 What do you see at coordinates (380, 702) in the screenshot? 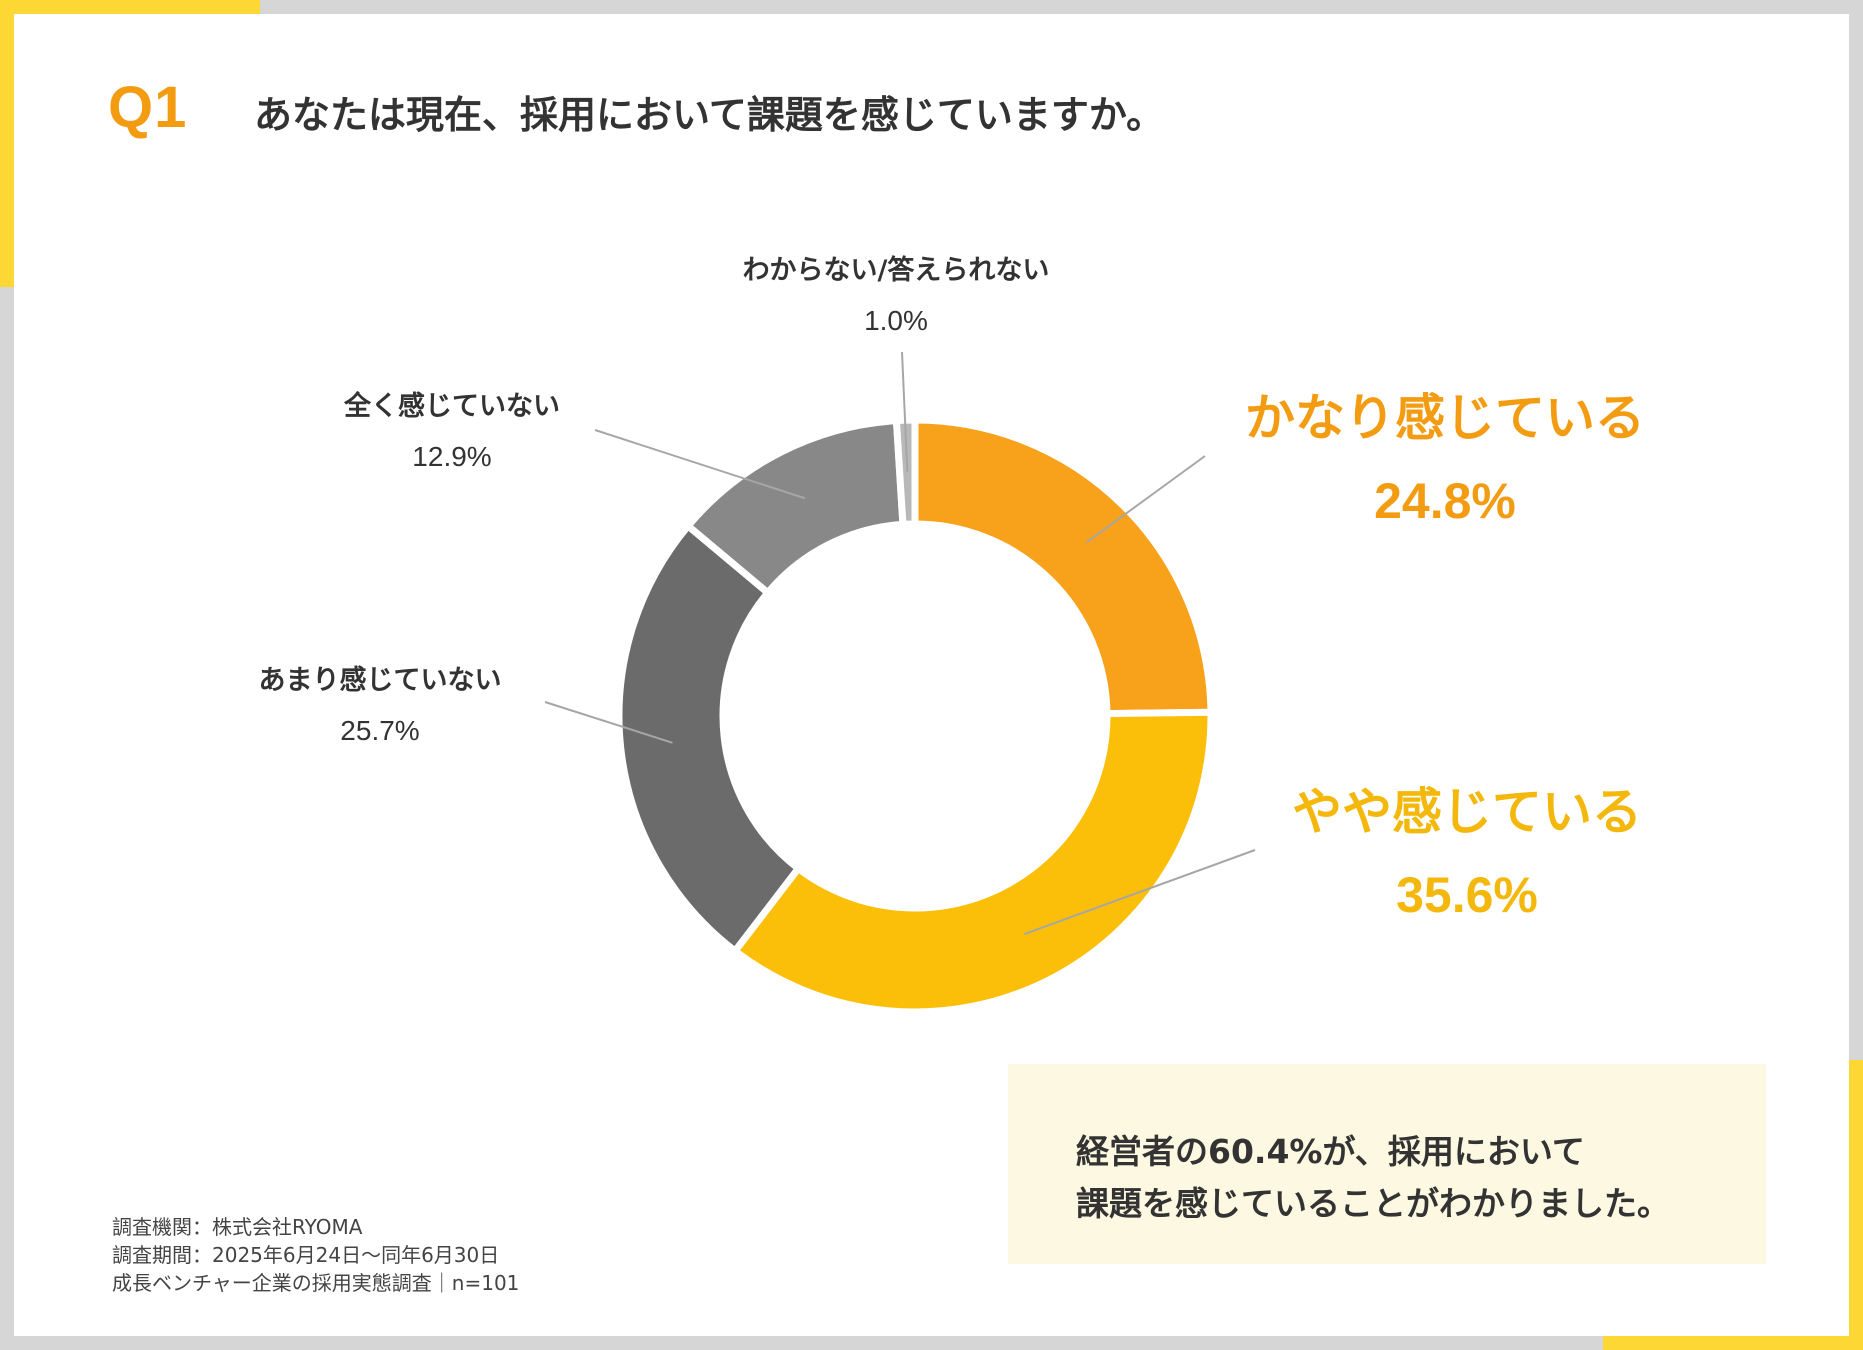
I see `slice-label-2: あまり感じていない 25.7%` at bounding box center [380, 702].